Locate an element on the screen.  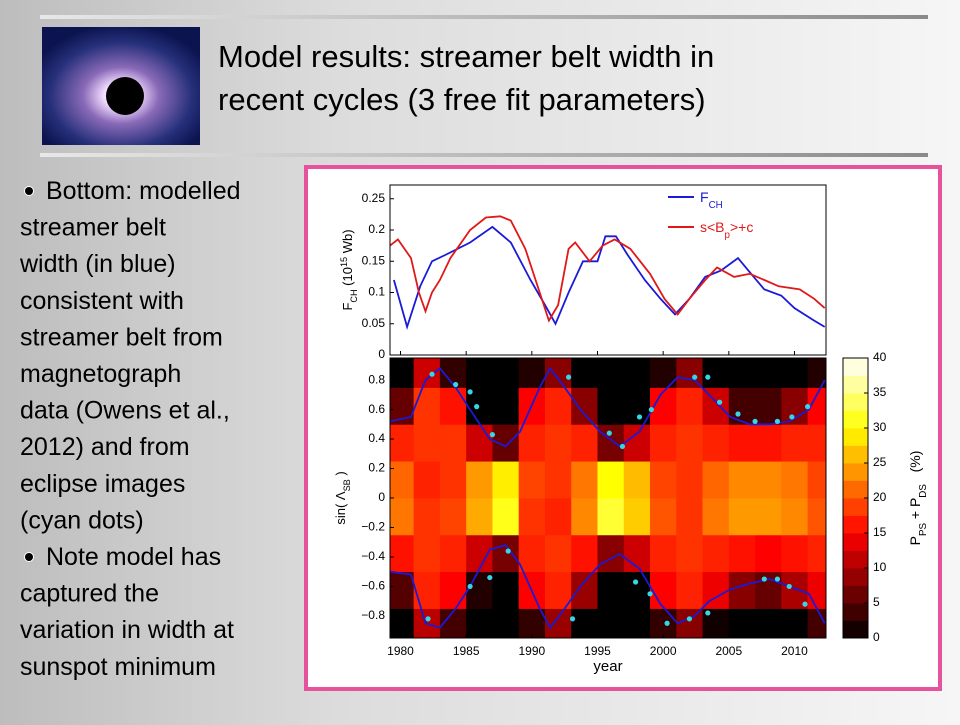
y-axis-label: sin( ΛSB ) is located at coordinates (342, 497).